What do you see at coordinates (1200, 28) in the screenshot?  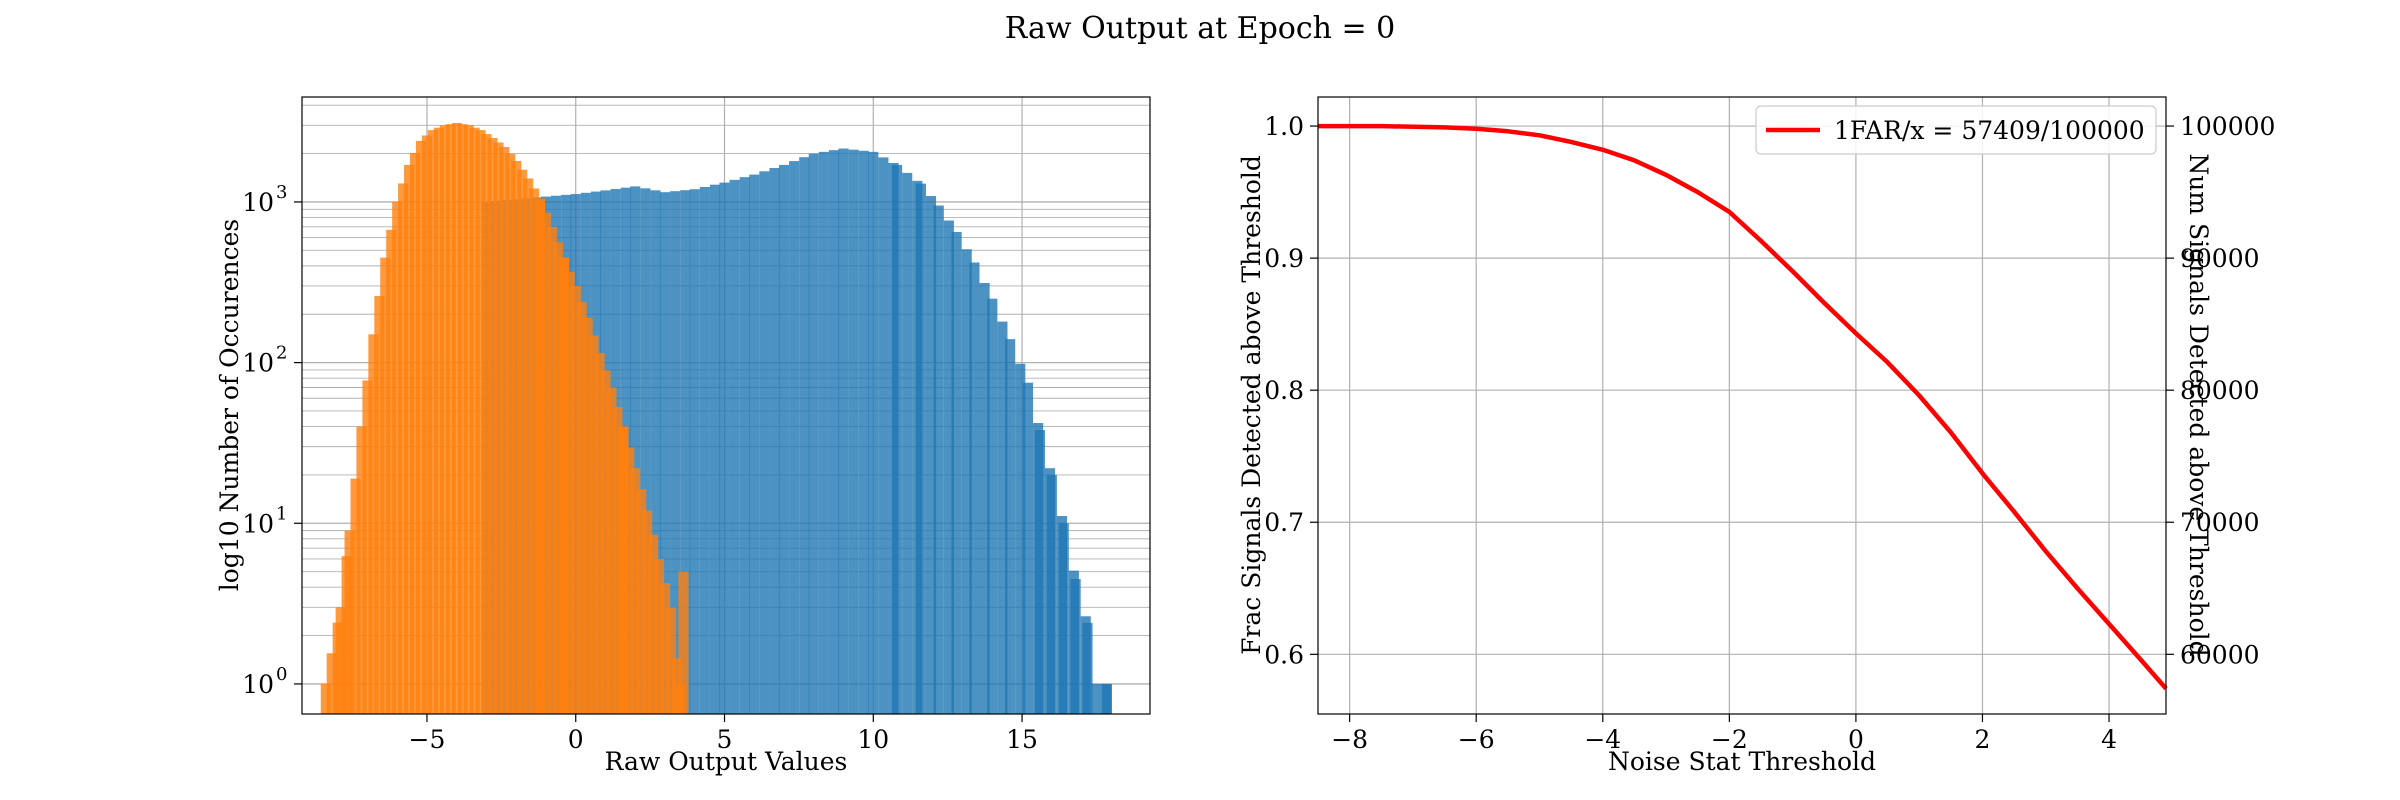 I see `figure-title: Raw Output at Epoch = 0` at bounding box center [1200, 28].